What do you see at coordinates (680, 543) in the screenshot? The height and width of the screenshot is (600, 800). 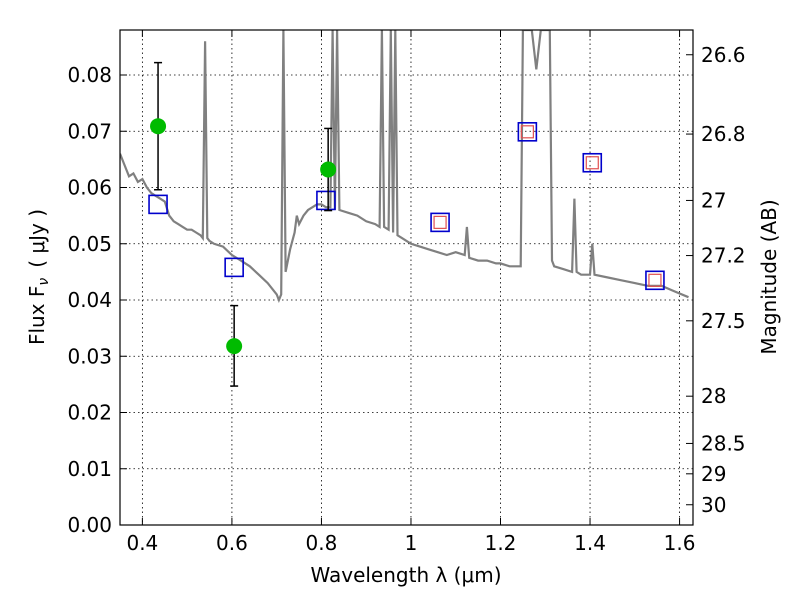 I see `x-tick-label: 1.6` at bounding box center [680, 543].